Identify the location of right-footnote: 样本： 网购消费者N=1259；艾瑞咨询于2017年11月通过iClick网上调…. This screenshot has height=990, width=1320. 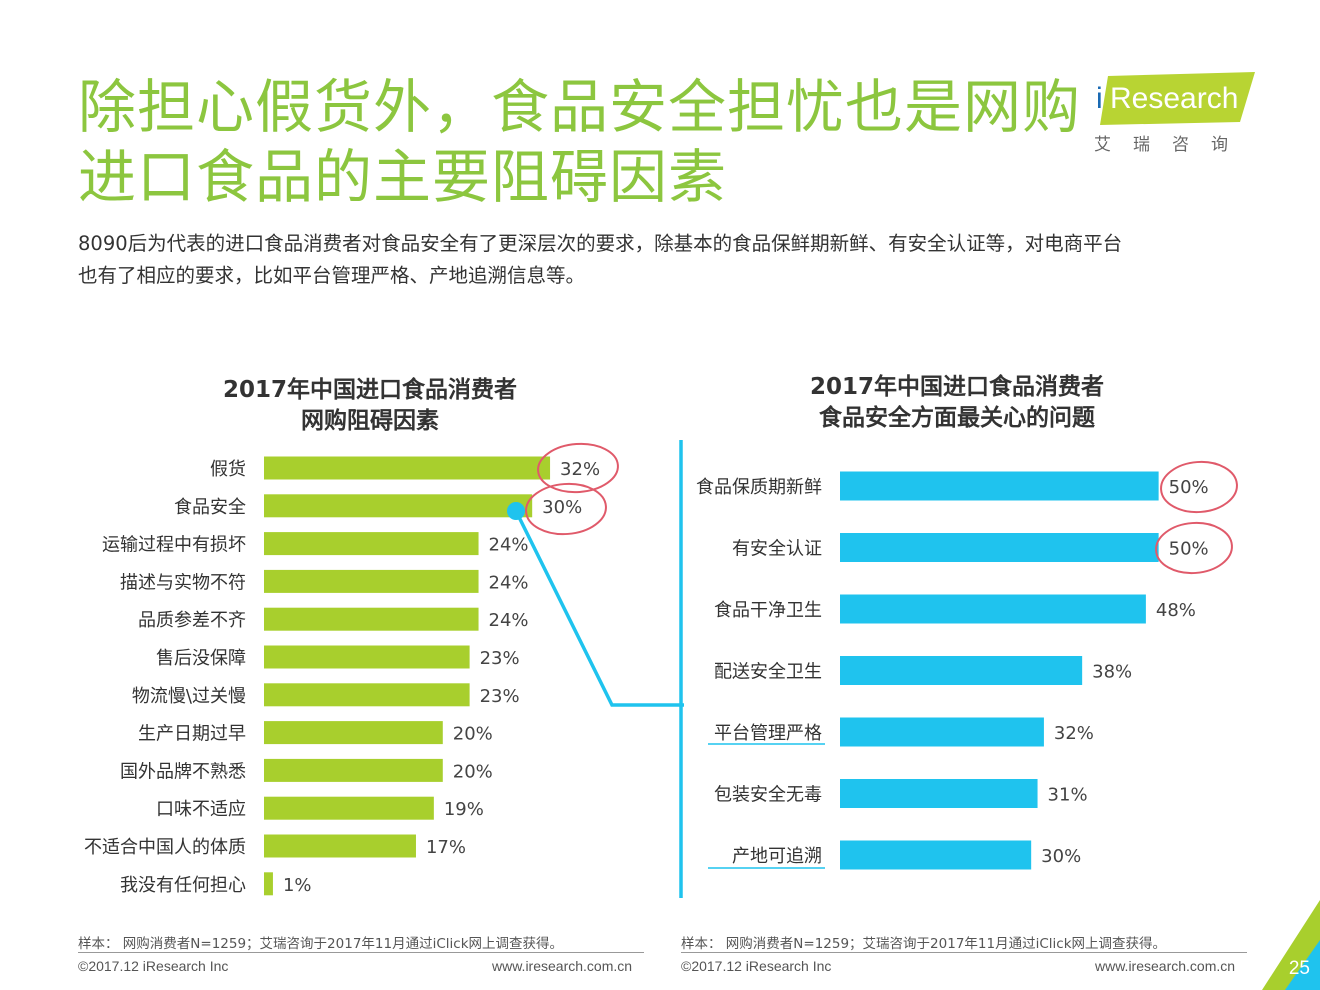
(924, 944).